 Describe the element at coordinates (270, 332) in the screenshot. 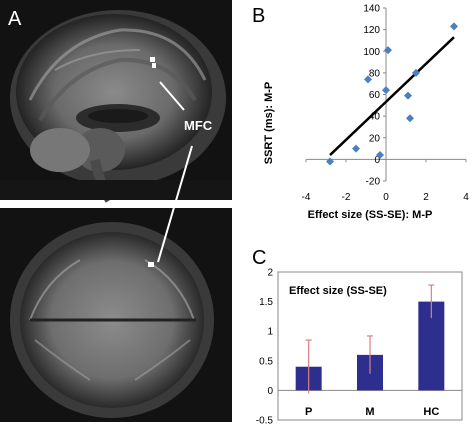

I see `y-tick-label: 1` at that location.